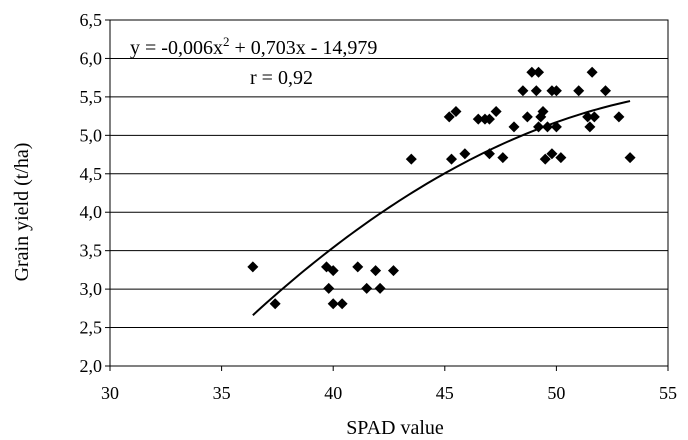 This screenshot has height=440, width=688. I want to click on y-tick-label: 4,5, so click(91, 174).